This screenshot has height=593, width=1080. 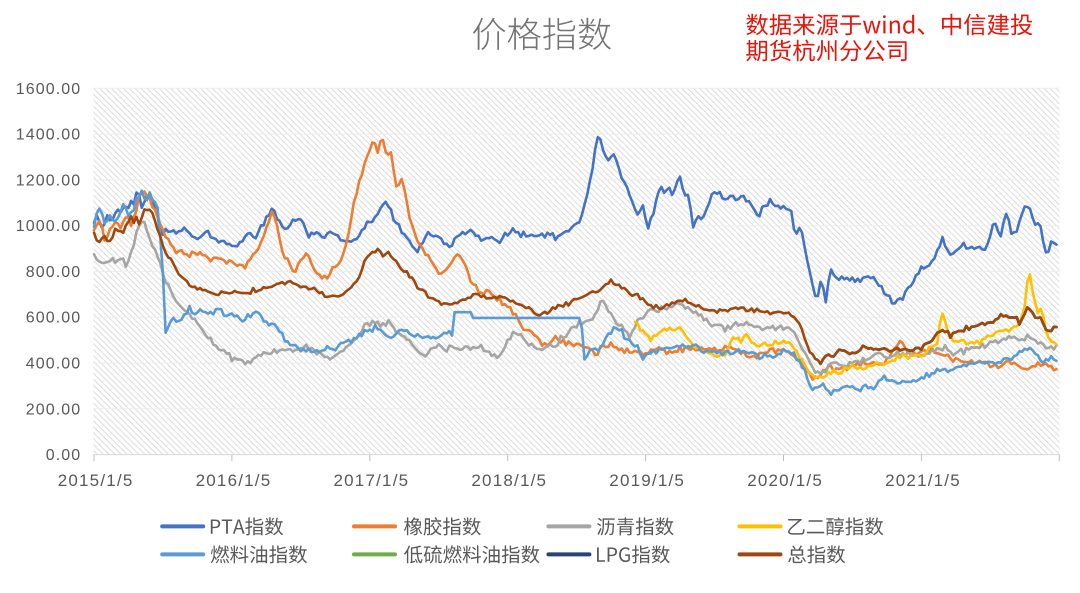 I want to click on svg-text: 1200.00, so click(x=49, y=180).